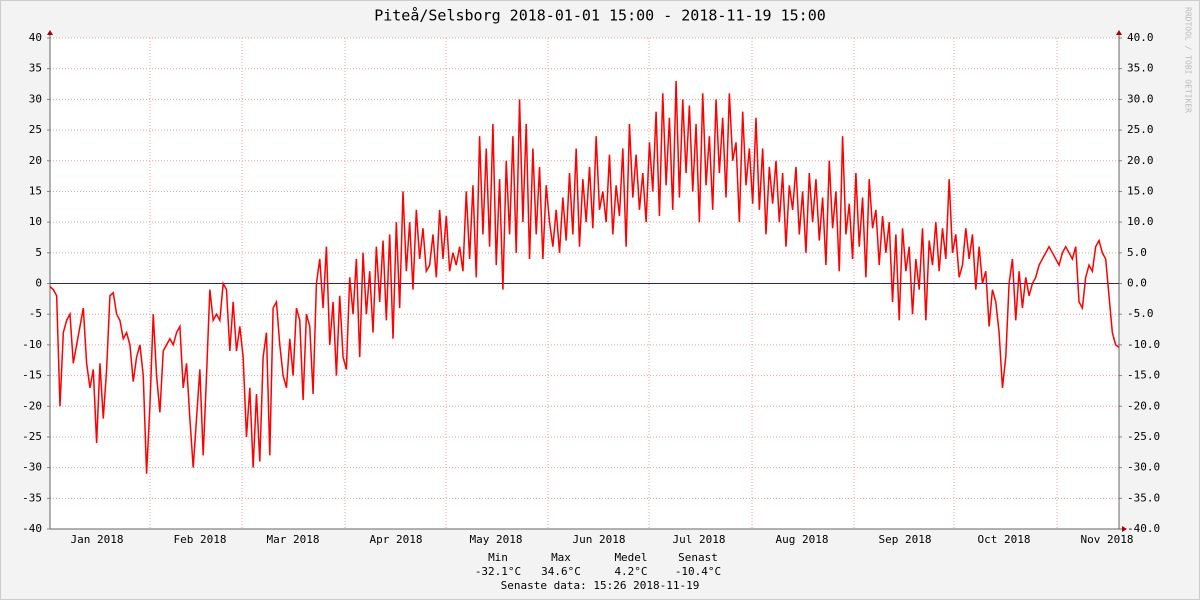 This screenshot has height=600, width=1200. Describe the element at coordinates (630, 557) in the screenshot. I see `summary-label: Medel` at that location.